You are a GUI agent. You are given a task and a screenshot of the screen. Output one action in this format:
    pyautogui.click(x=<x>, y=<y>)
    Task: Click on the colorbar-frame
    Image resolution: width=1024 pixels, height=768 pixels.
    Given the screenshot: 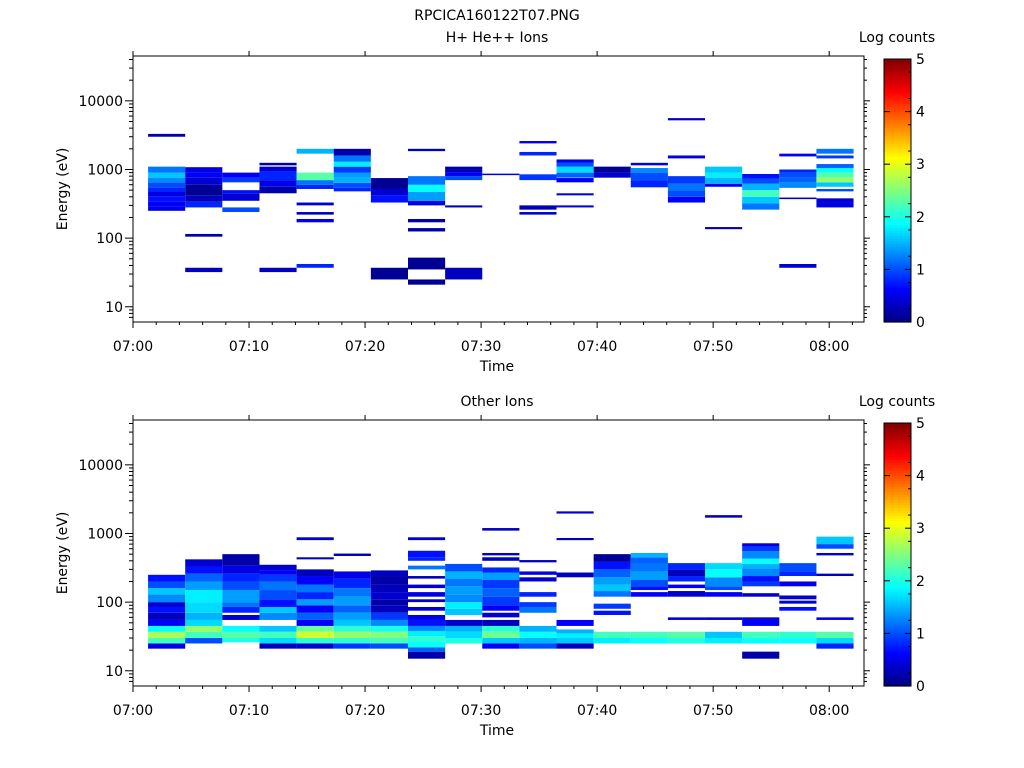 What is the action you would take?
    pyautogui.click(x=897, y=554)
    